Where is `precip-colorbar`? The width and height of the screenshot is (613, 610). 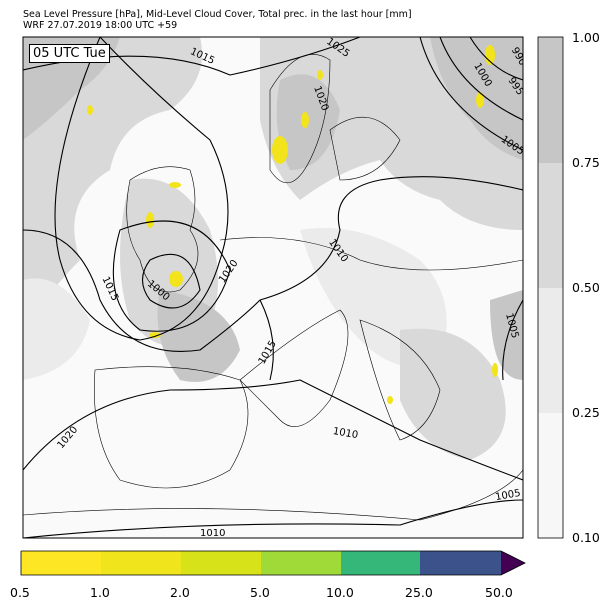 precip-colorbar is located at coordinates (273, 563).